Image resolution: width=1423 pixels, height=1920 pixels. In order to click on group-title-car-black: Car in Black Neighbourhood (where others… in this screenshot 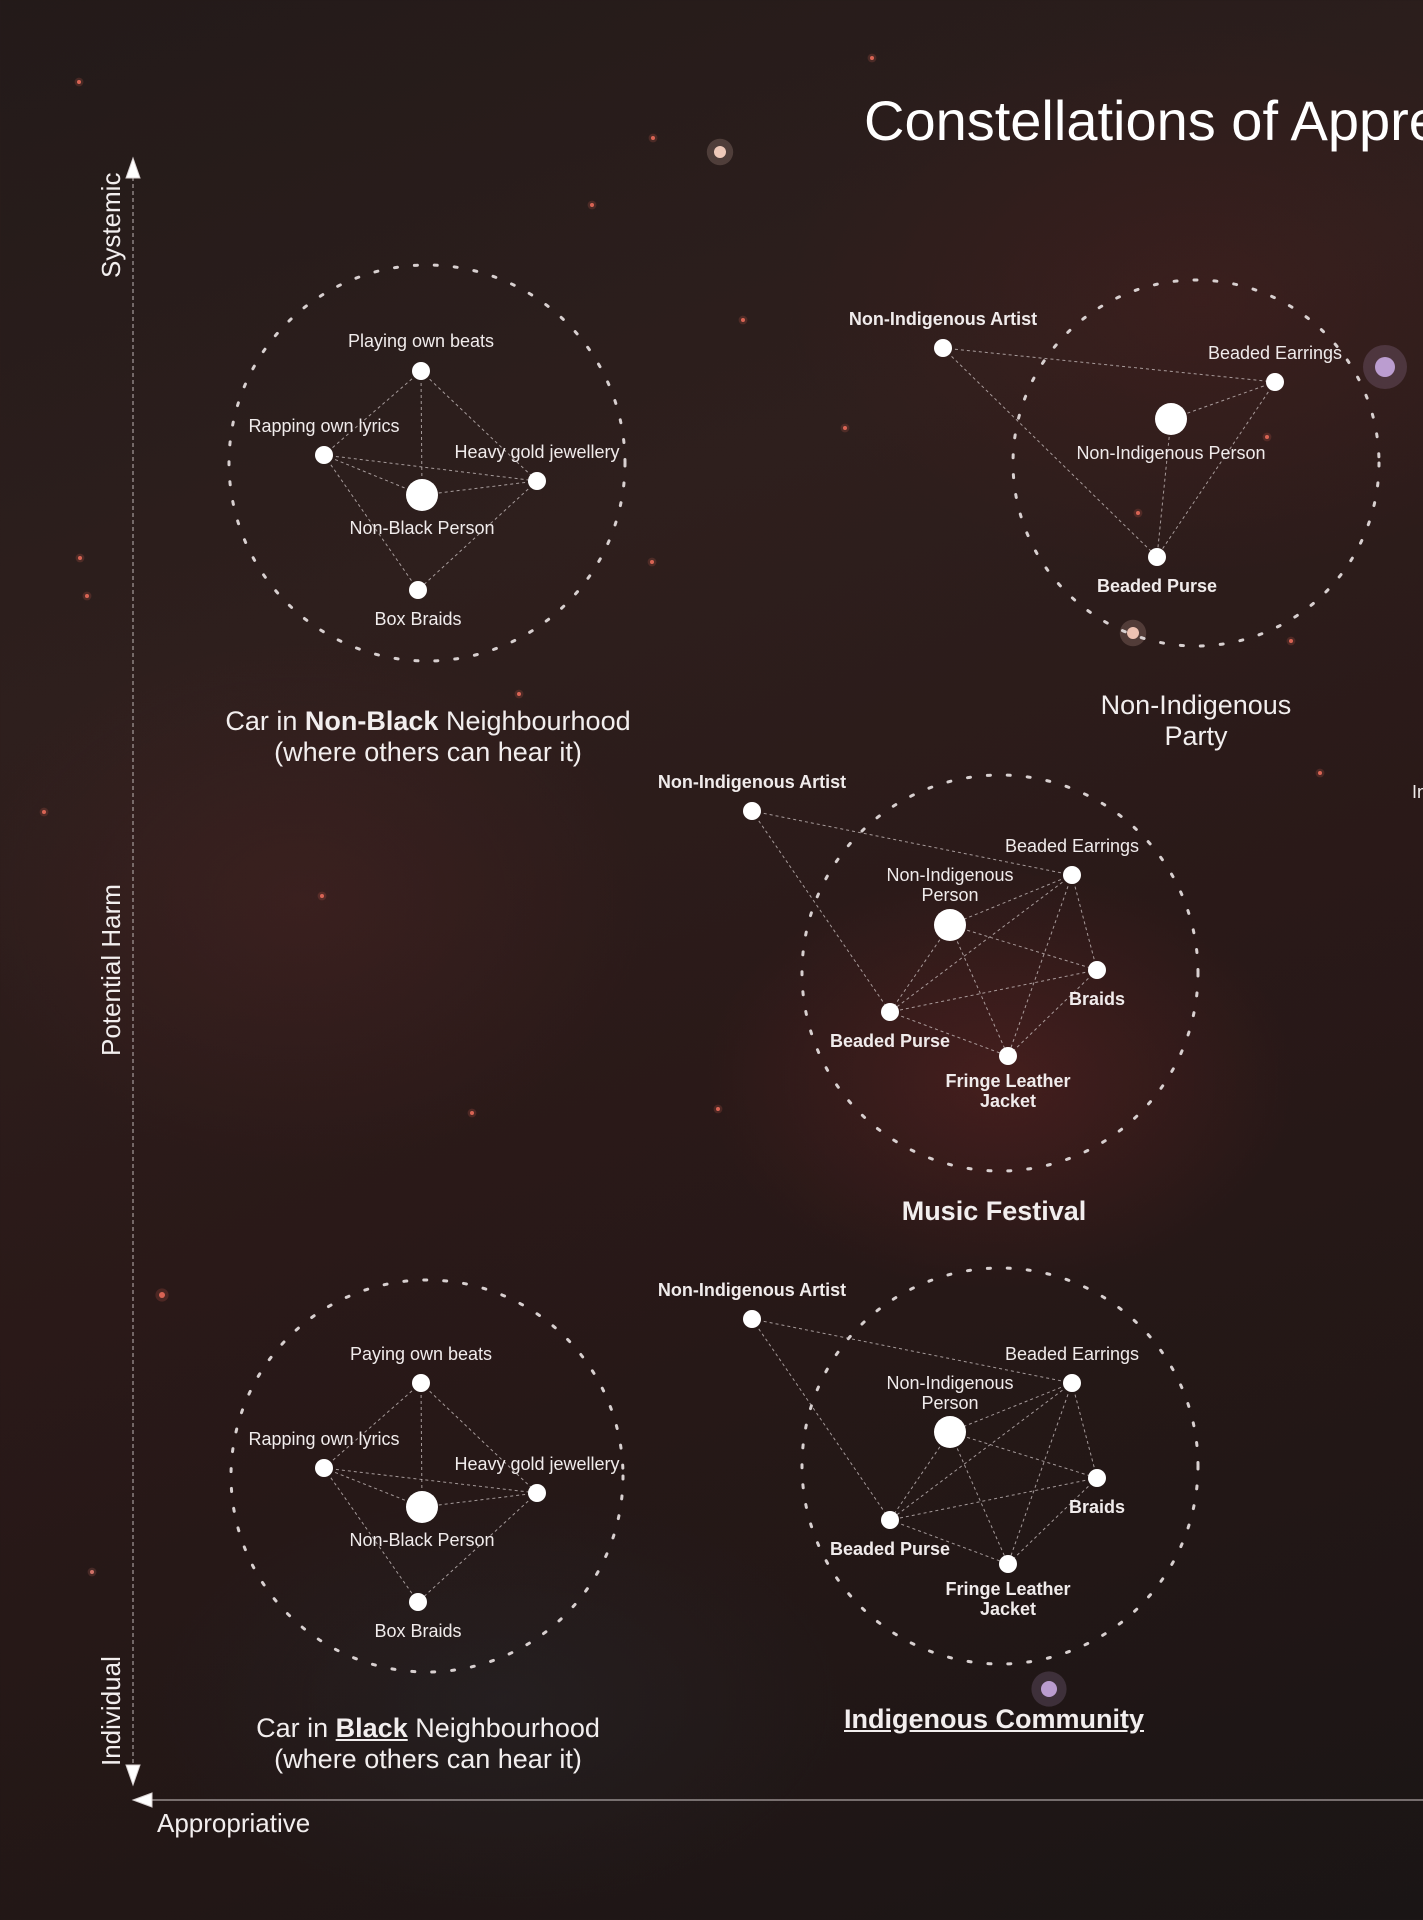, I will do `click(428, 1744)`.